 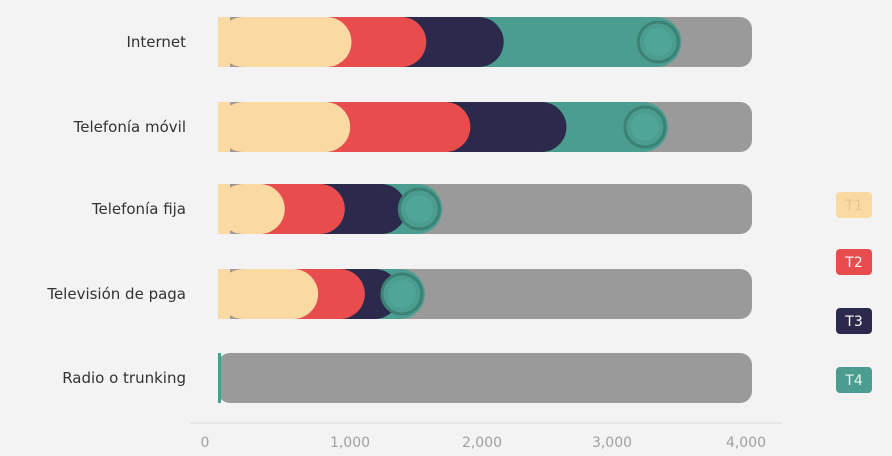 I want to click on legend-item-t4: T4, so click(x=854, y=380).